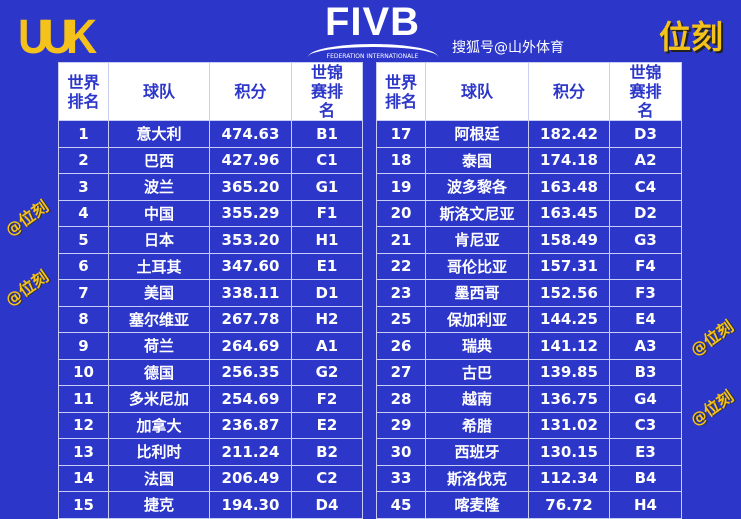 This screenshot has width=741, height=519. Describe the element at coordinates (645, 505) in the screenshot. I see `worlds-rank-cell: H4` at that location.